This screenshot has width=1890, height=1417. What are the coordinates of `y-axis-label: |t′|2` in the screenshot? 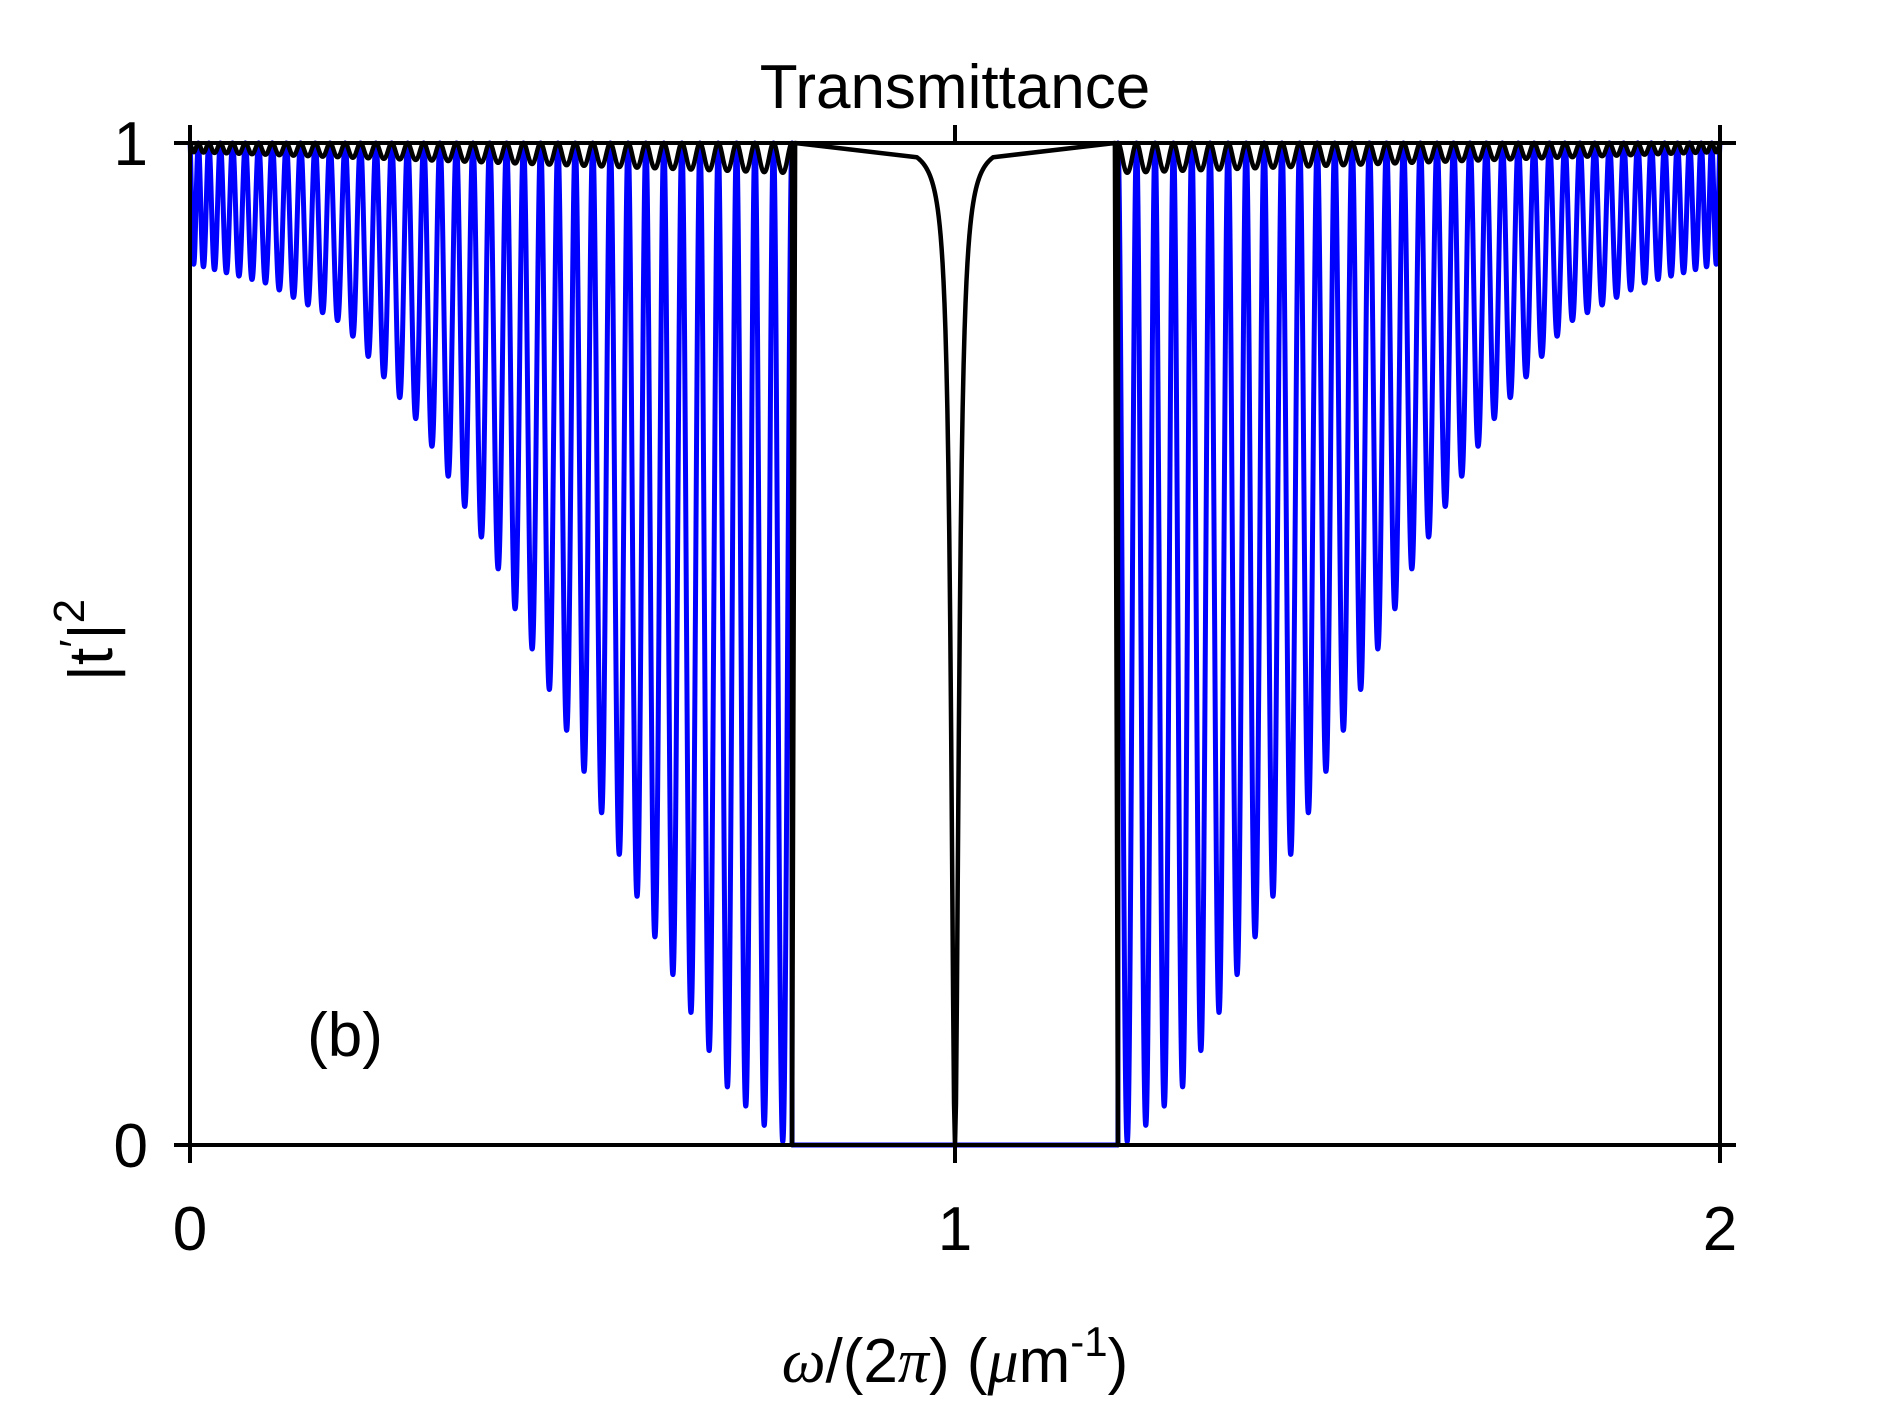 It's located at (85, 640).